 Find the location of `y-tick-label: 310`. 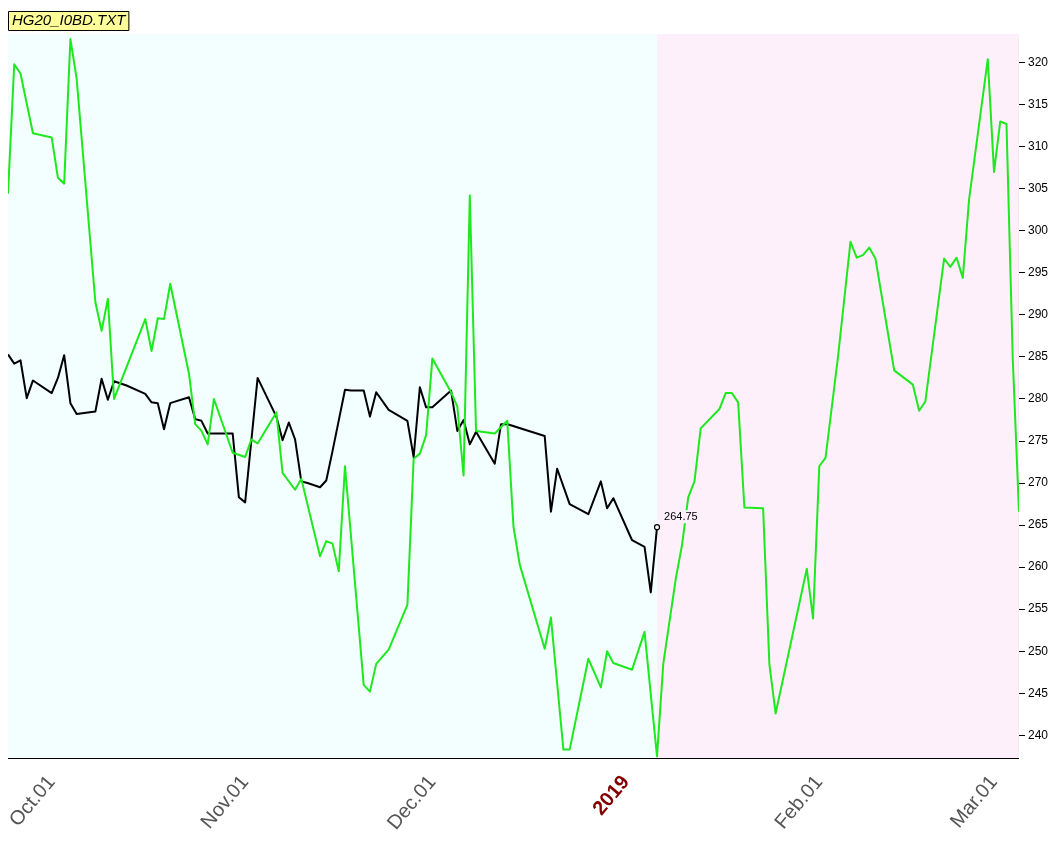

y-tick-label: 310 is located at coordinates (1038, 146).